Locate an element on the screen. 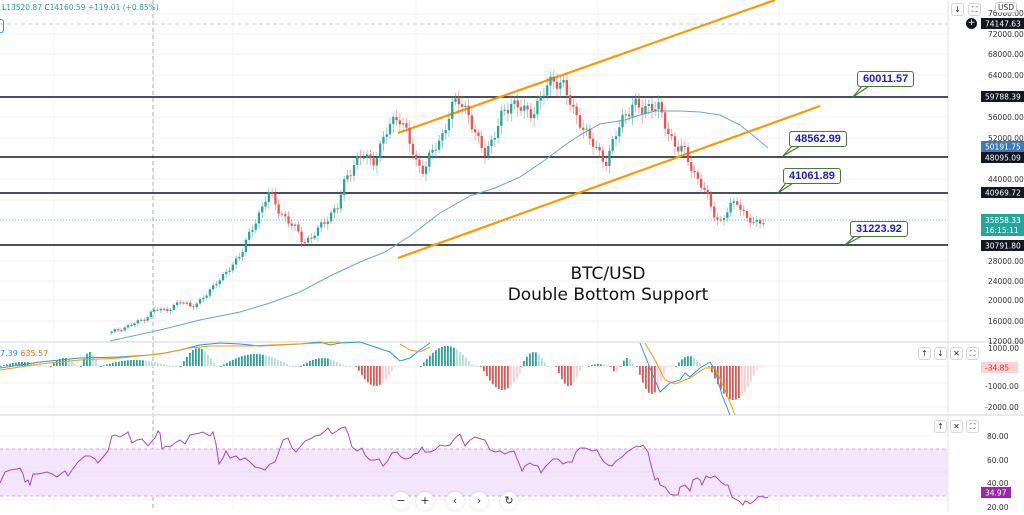  rsi-move-up-button: ↑ is located at coordinates (940, 426).